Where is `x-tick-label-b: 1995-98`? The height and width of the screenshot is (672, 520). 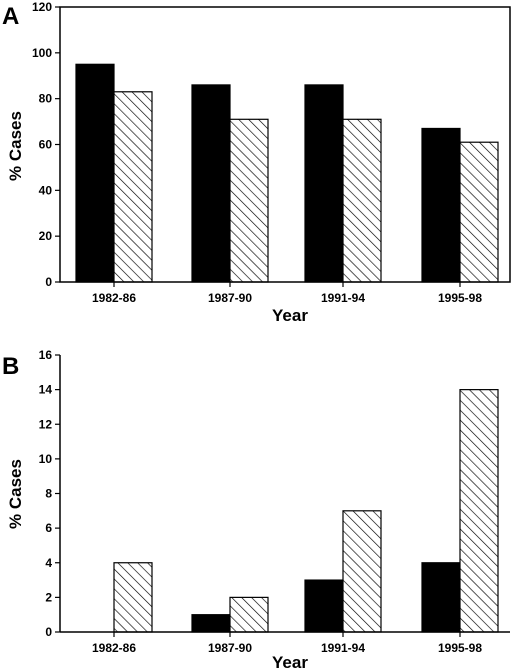 x-tick-label-b: 1995-98 is located at coordinates (460, 648).